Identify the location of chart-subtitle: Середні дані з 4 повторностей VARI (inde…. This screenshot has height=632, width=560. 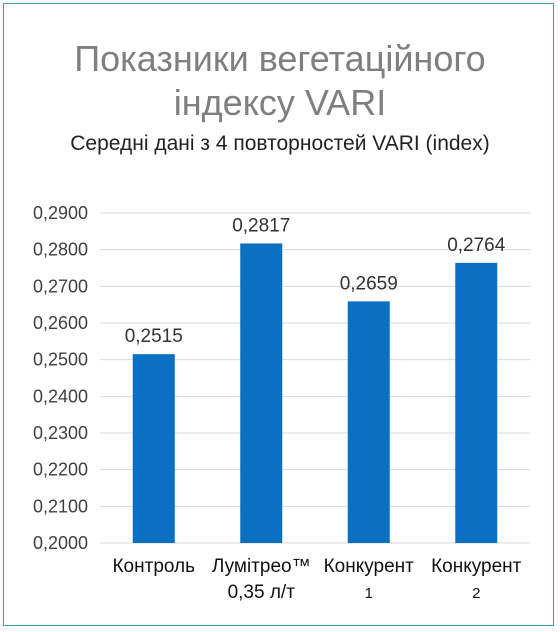
(280, 143).